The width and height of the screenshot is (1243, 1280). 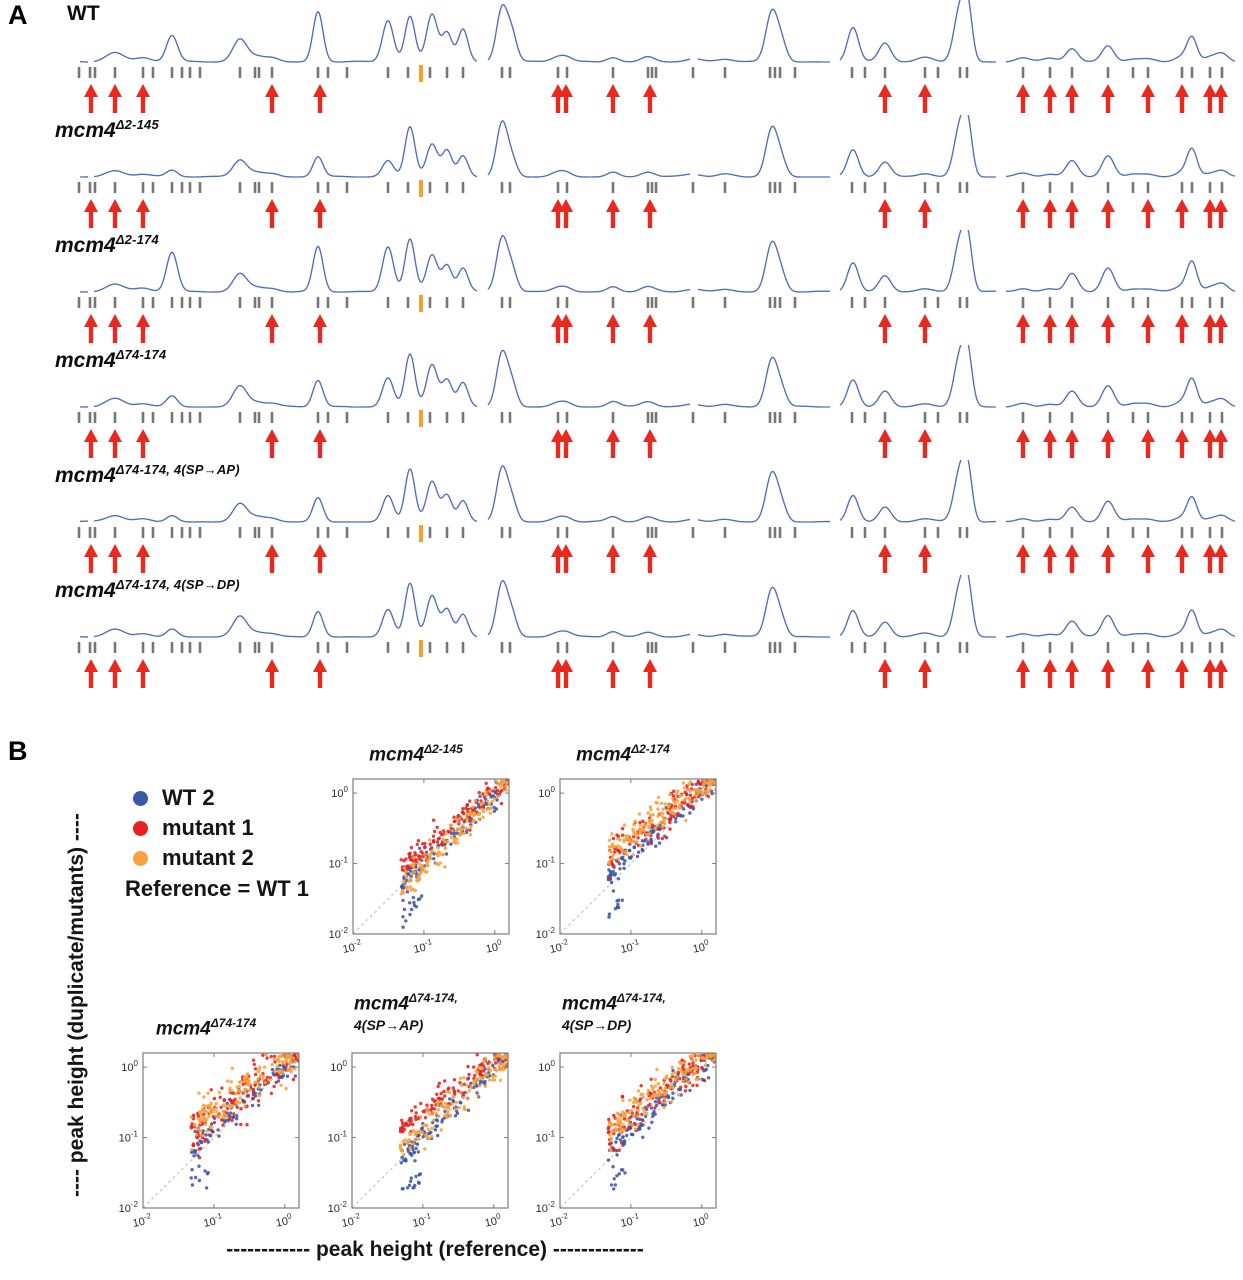 I want to click on genotype-superscript: Δ74-174, 4(SP→AP), so click(x=177, y=469).